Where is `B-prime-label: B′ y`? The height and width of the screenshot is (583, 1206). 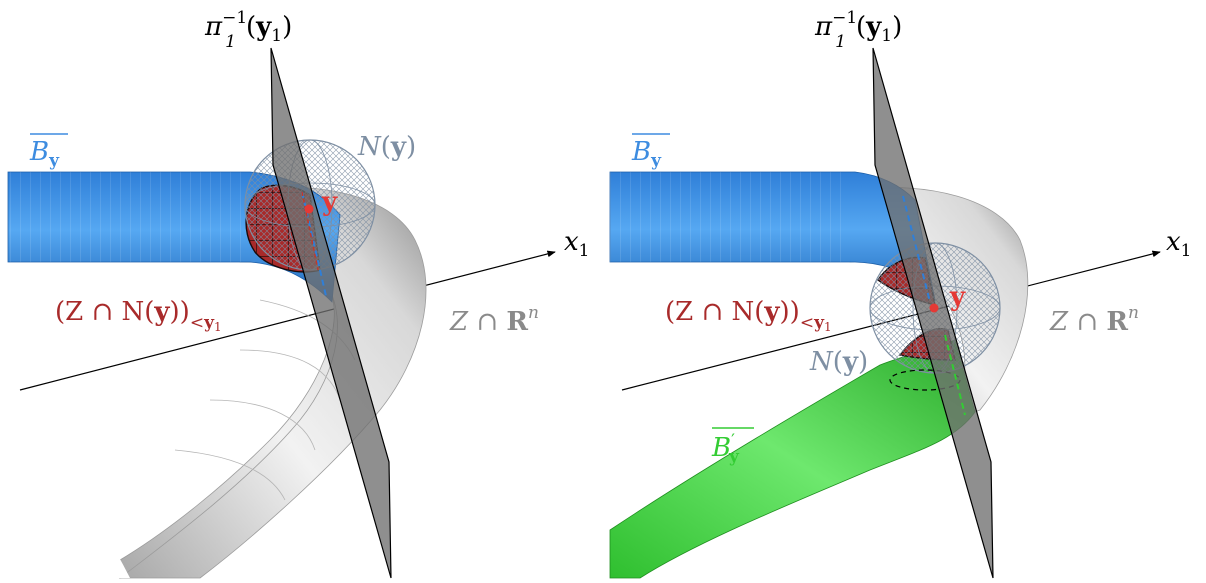
B-prime-label: B′ y is located at coordinates (732, 447).